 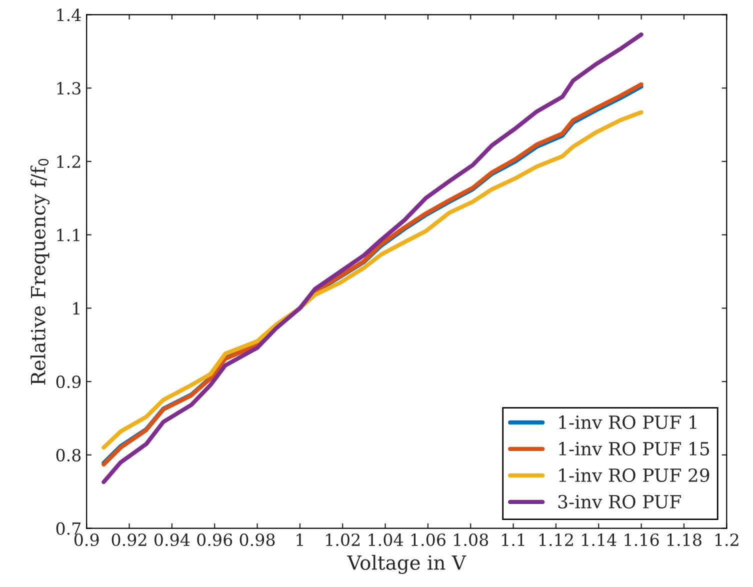 I want to click on x-tick-label: 1.14, so click(x=599, y=539).